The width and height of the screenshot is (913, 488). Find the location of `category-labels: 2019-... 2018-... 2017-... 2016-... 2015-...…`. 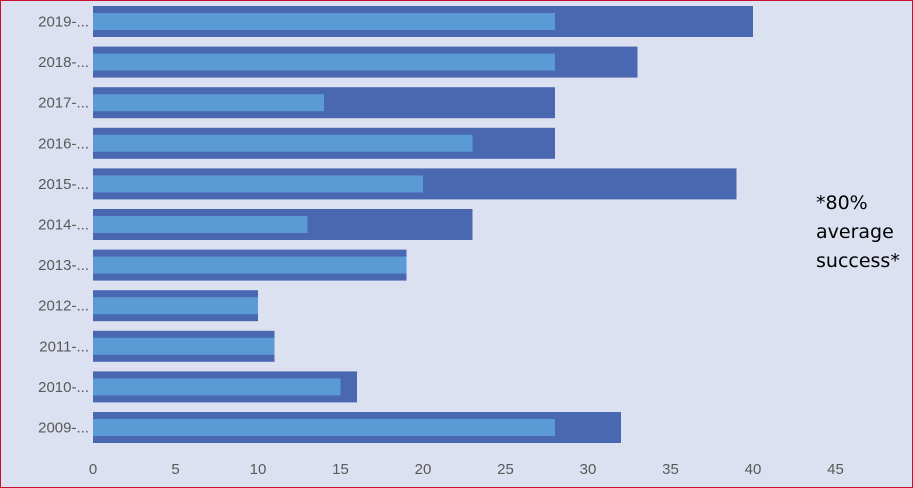

category-labels: 2019-... 2018-... 2017-... 2016-... 2015-...… is located at coordinates (63, 225).